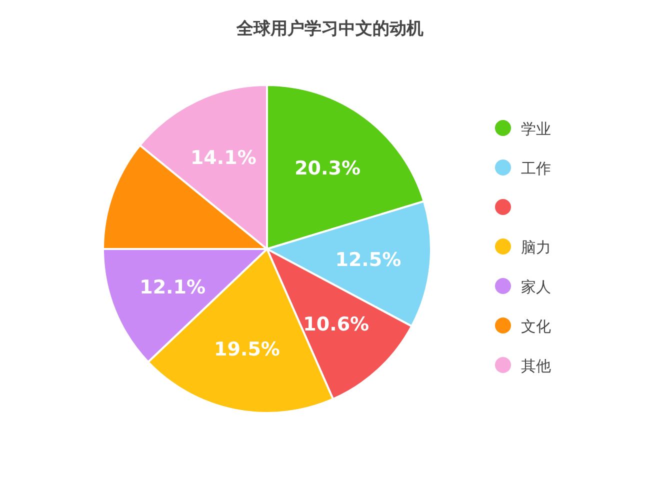 Image resolution: width=660 pixels, height=477 pixels. Describe the element at coordinates (223, 158) in the screenshot. I see `data-label: 14.1%` at that location.